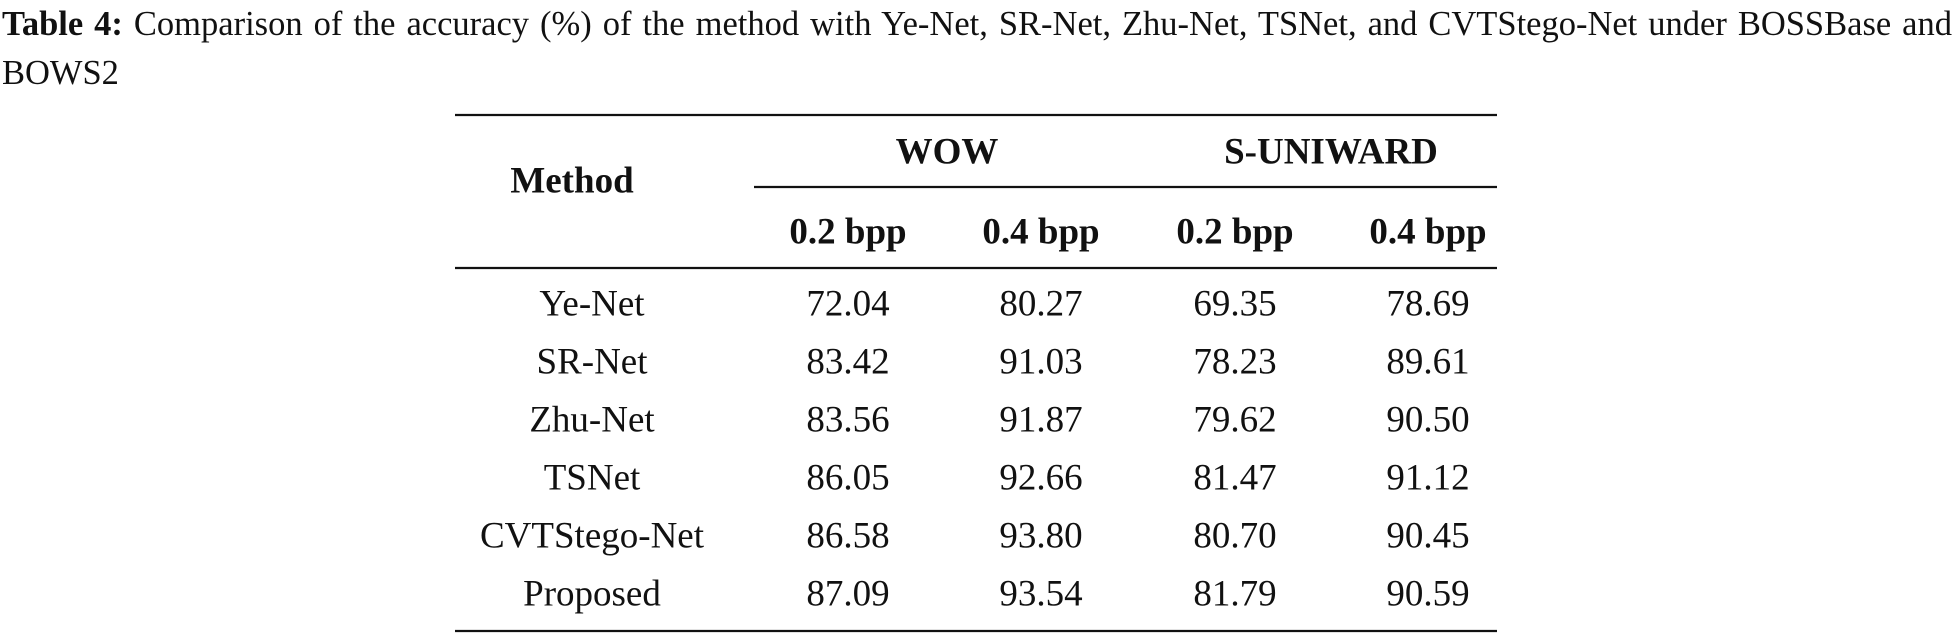  I want to click on cell: 91.87, so click(1040, 419).